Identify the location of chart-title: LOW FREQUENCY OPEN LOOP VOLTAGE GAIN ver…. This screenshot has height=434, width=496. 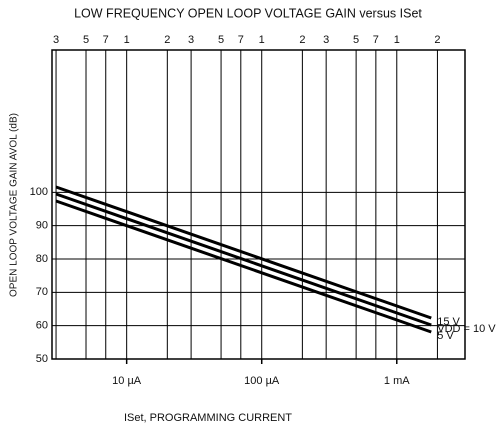
(248, 13).